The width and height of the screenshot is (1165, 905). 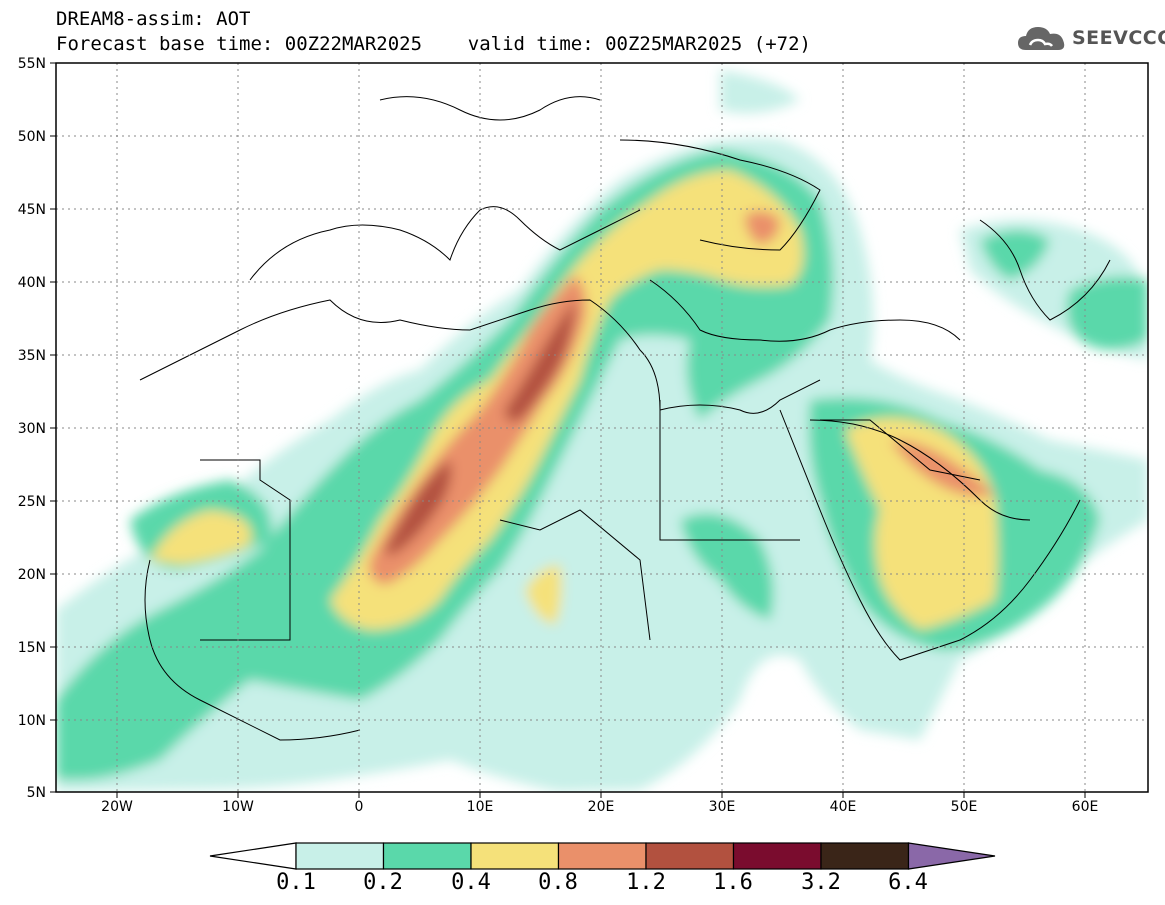 I want to click on cloud-icon, so click(x=1041, y=38).